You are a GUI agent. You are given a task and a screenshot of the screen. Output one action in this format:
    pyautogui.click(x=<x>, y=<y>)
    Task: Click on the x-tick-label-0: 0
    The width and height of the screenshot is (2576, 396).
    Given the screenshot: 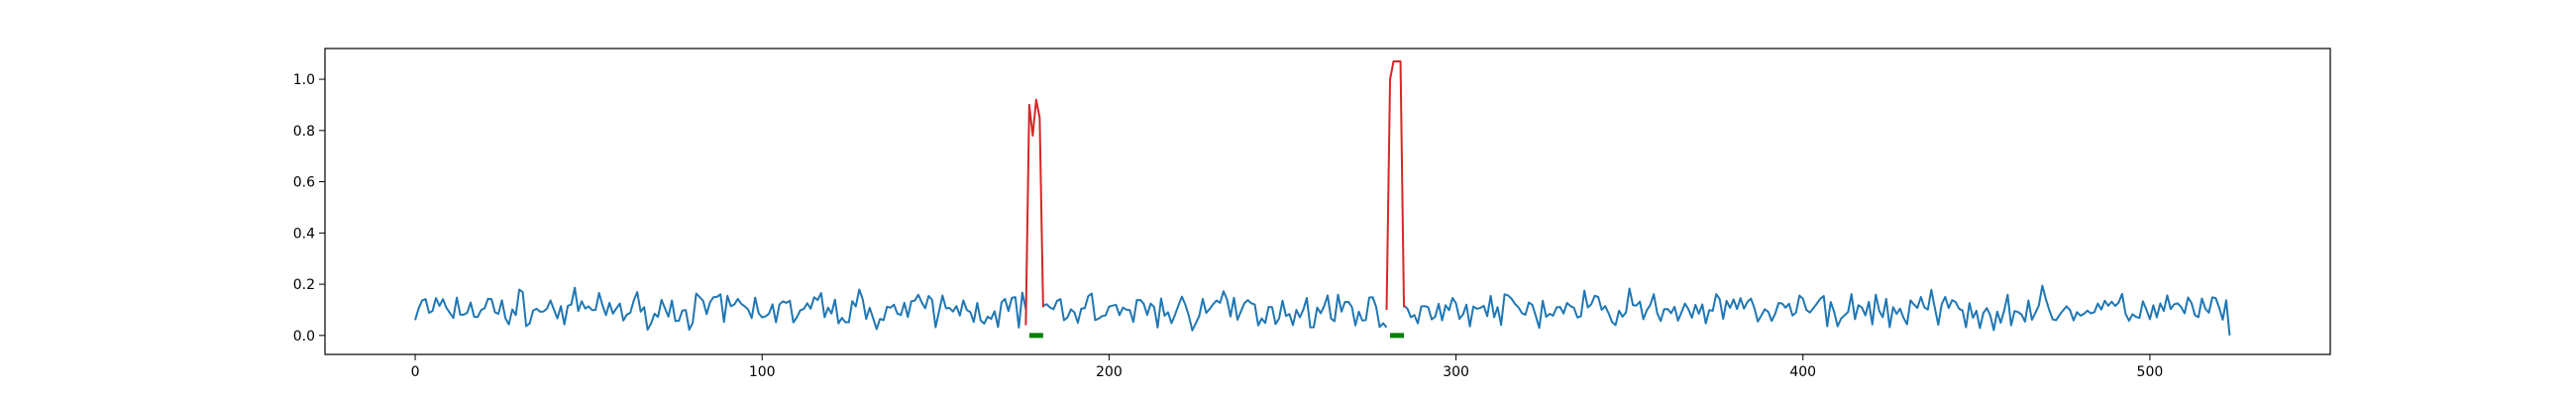 What is the action you would take?
    pyautogui.click(x=416, y=372)
    